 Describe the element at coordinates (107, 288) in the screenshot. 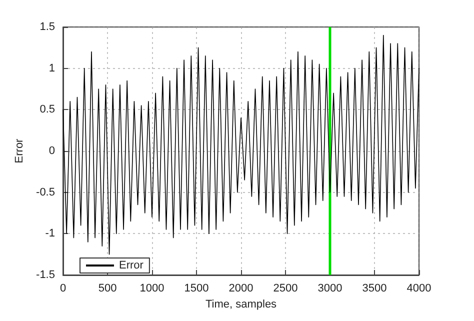

I see `x-tick-label: 500` at that location.